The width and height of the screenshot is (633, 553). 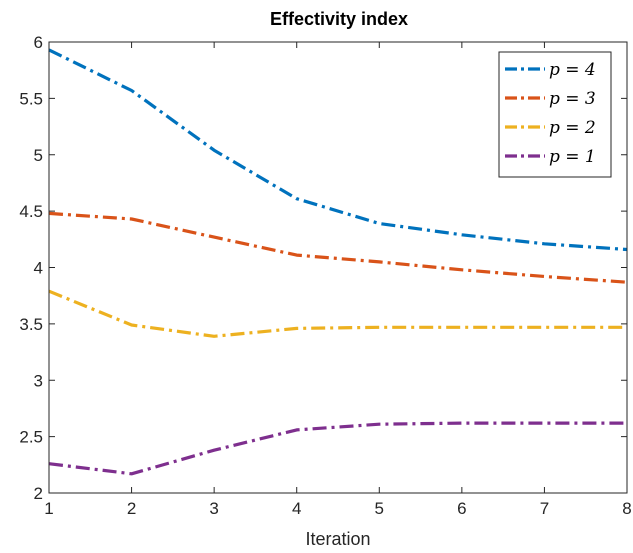 I want to click on x-tick-label: 7, so click(x=544, y=508).